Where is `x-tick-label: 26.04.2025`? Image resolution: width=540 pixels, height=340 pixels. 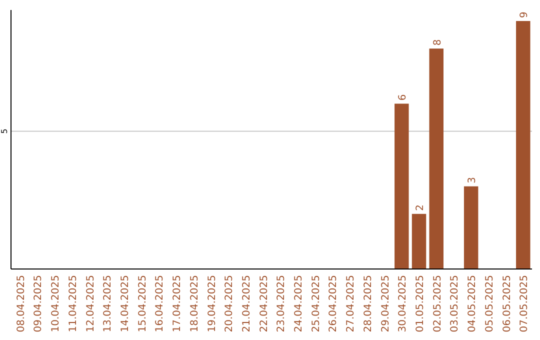 x-tick-label: 26.04.2025 is located at coordinates (334, 303).